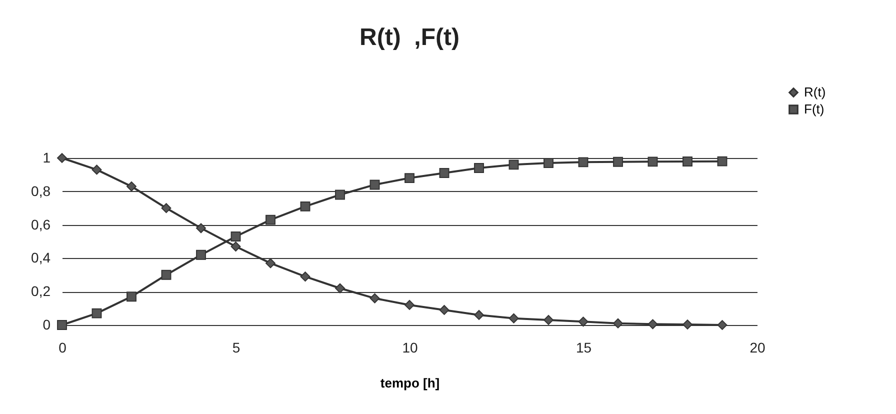  I want to click on y-tick-label: 0,4, so click(41, 258).